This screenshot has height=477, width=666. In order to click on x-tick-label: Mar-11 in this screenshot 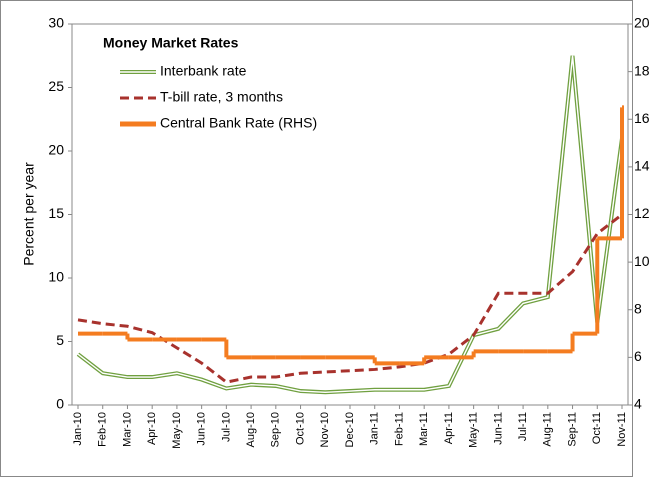, I will do `click(424, 429)`.